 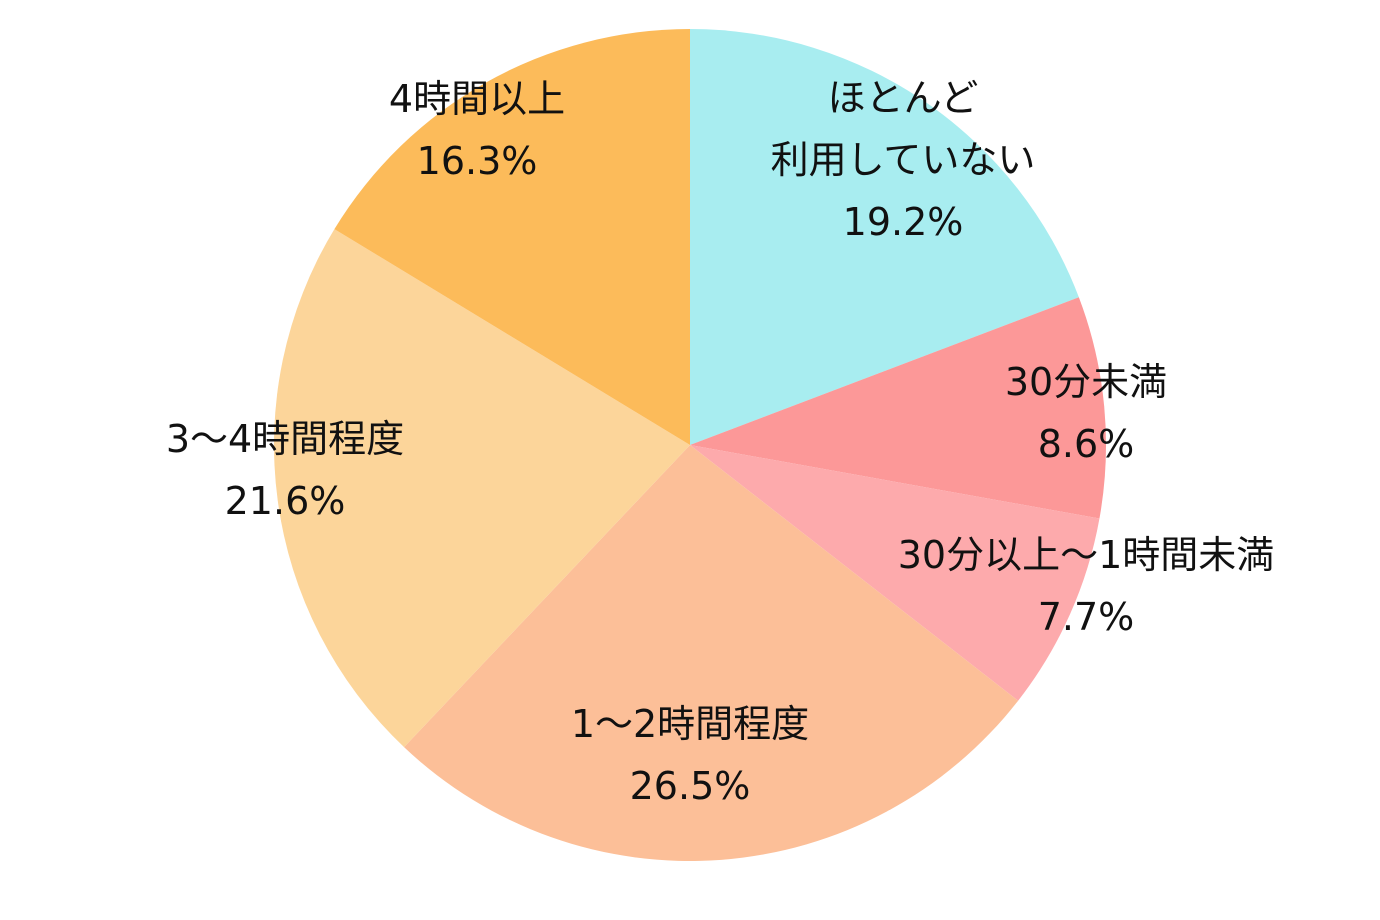 I want to click on slice-category-text: 30分以上～1時間未満, so click(x=1086, y=555).